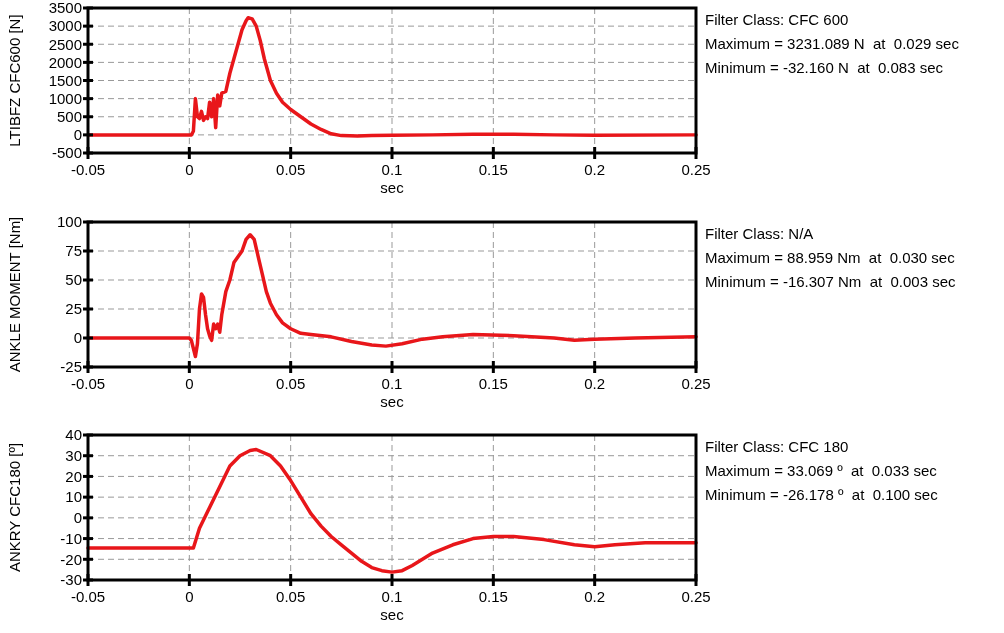 The width and height of the screenshot is (1004, 633). What do you see at coordinates (71, 538) in the screenshot?
I see `y-tick-label: -10` at bounding box center [71, 538].